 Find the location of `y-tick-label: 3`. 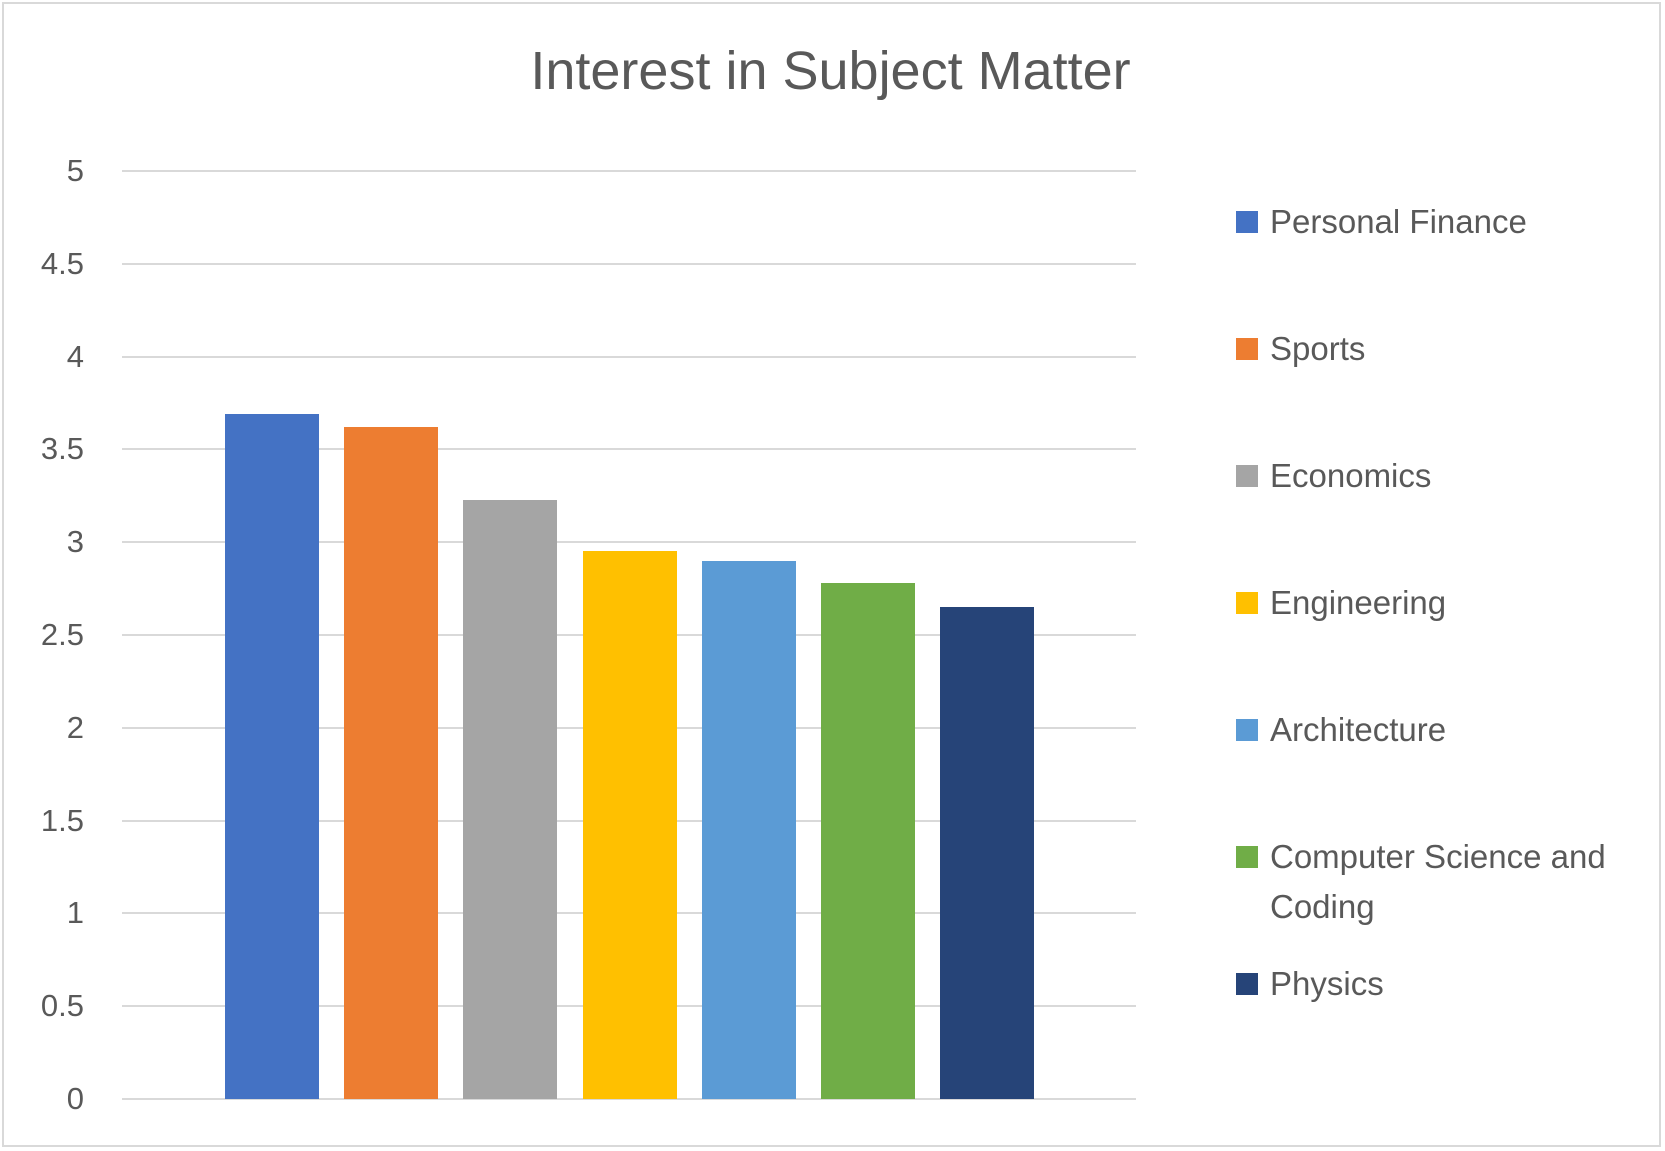

y-tick-label: 3 is located at coordinates (75, 542).